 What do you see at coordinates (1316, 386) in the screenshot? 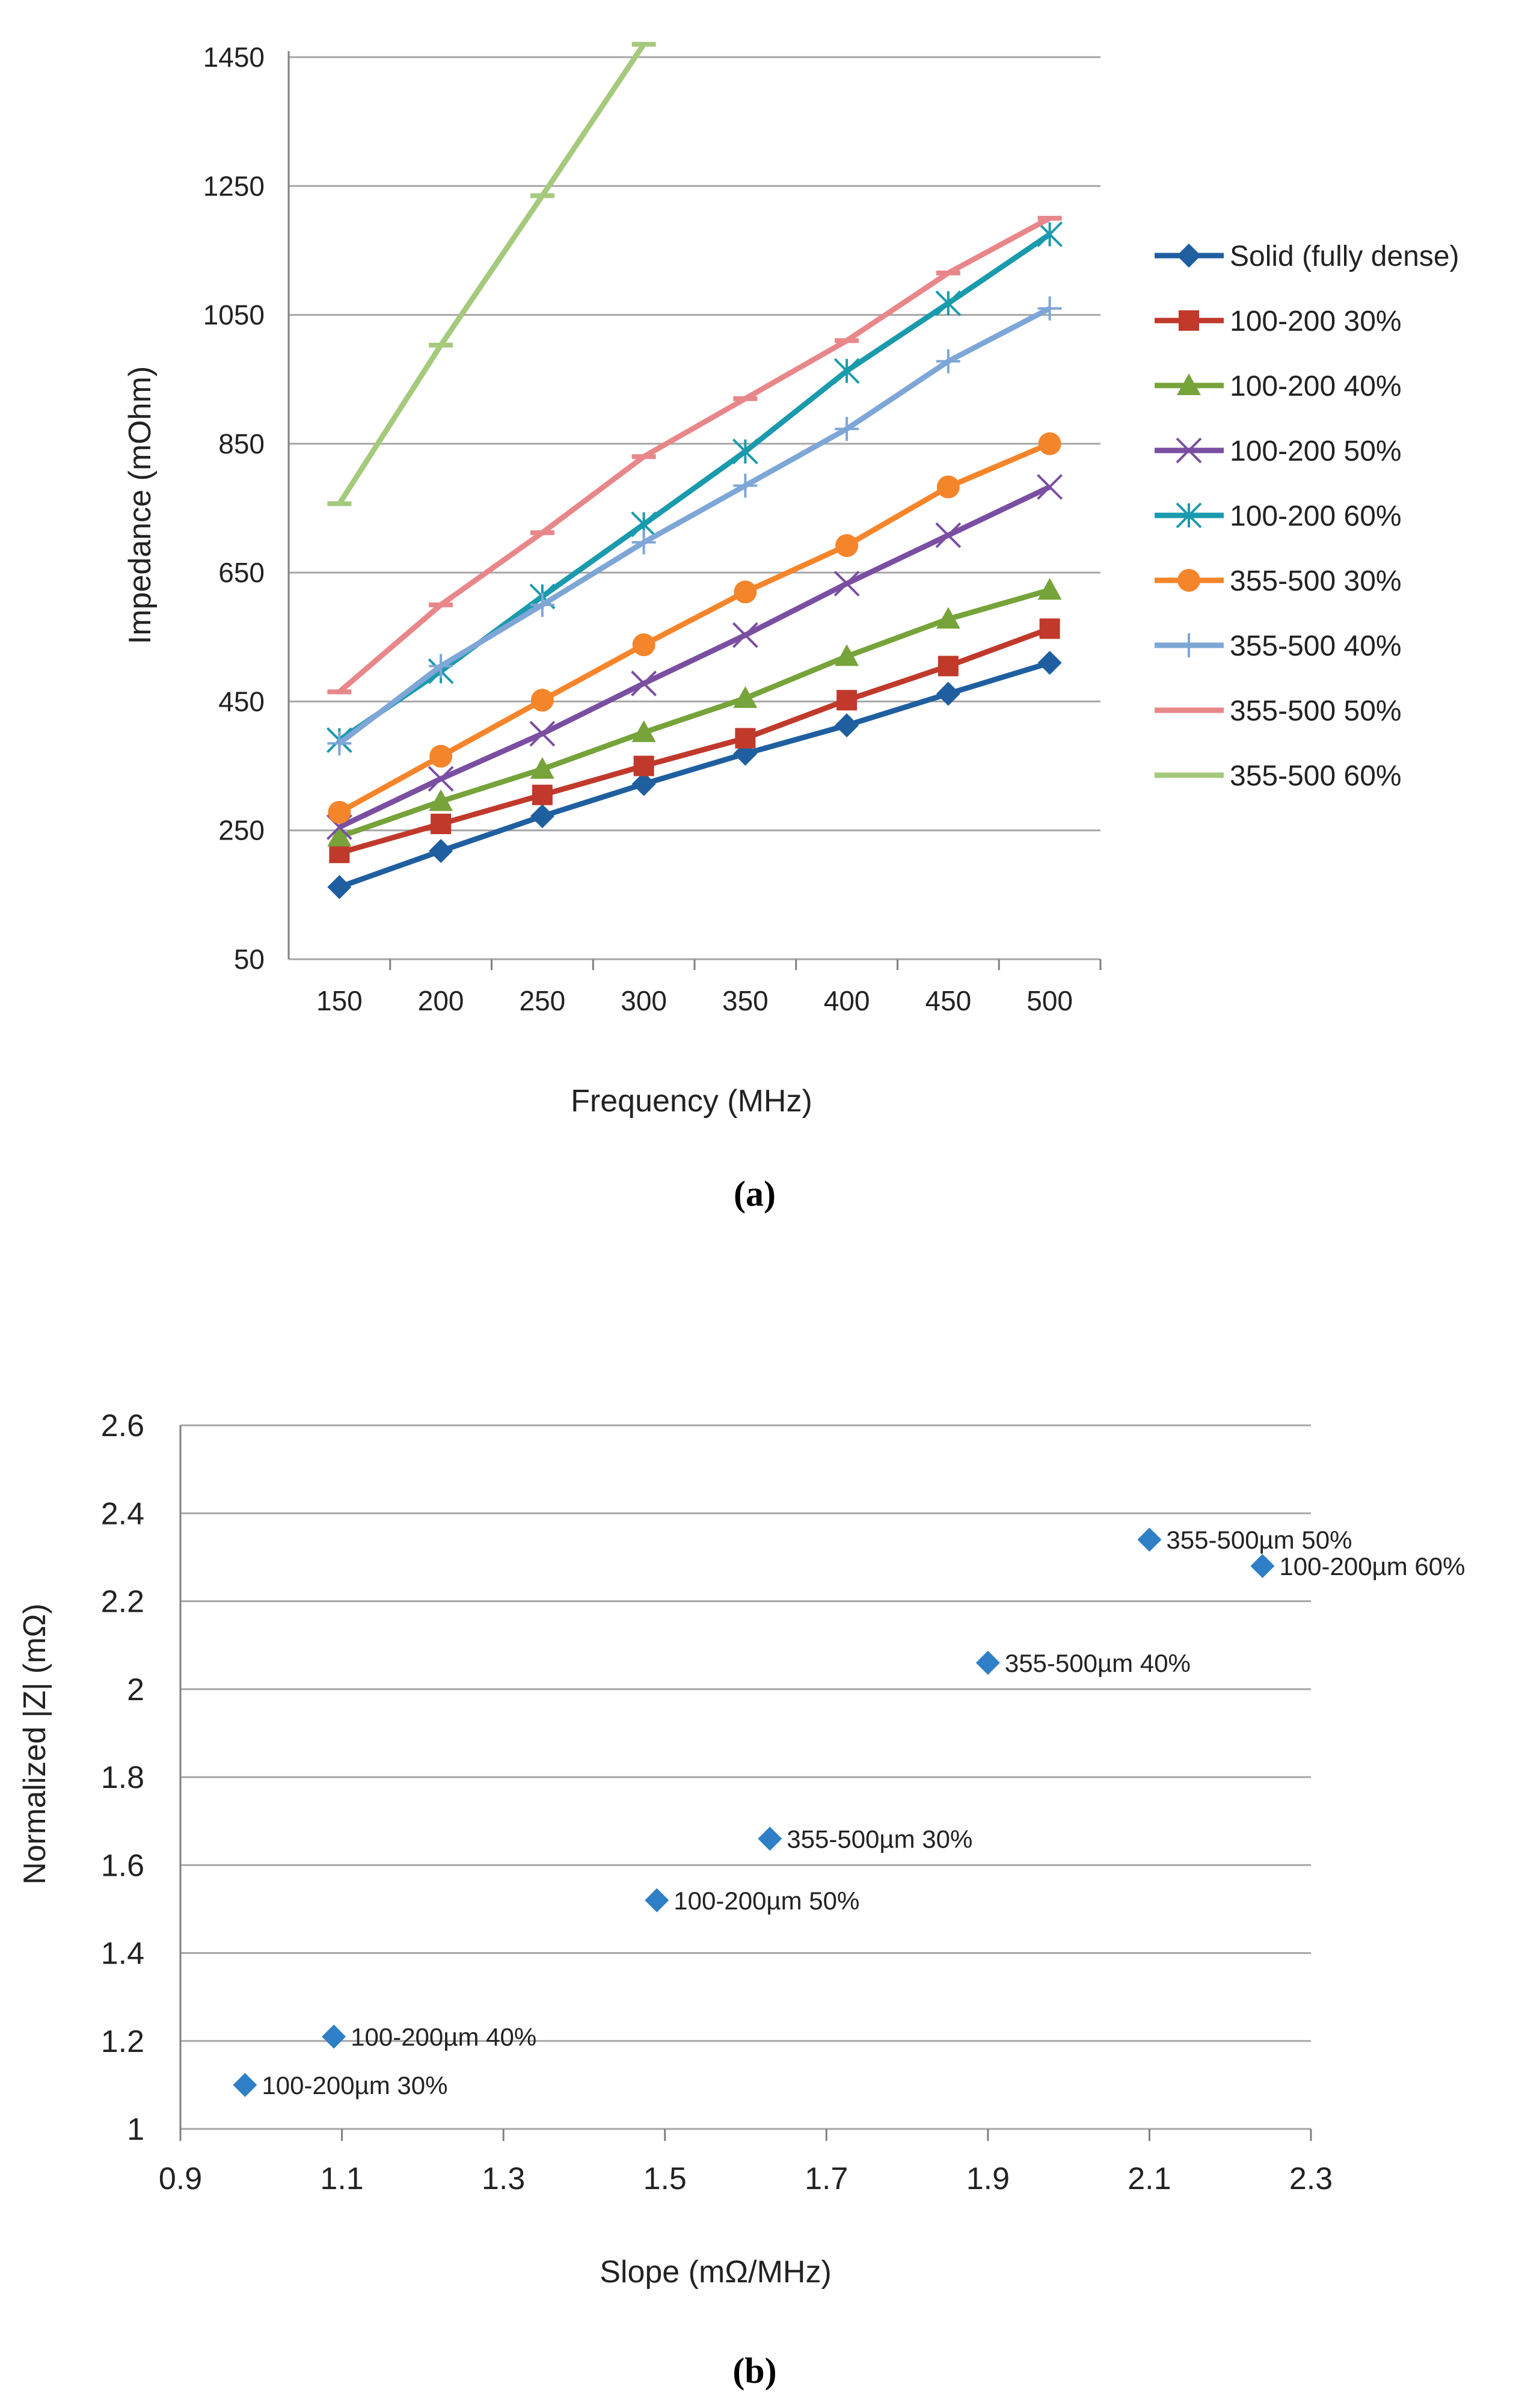
I see `legend-label: 100-200 40%` at bounding box center [1316, 386].